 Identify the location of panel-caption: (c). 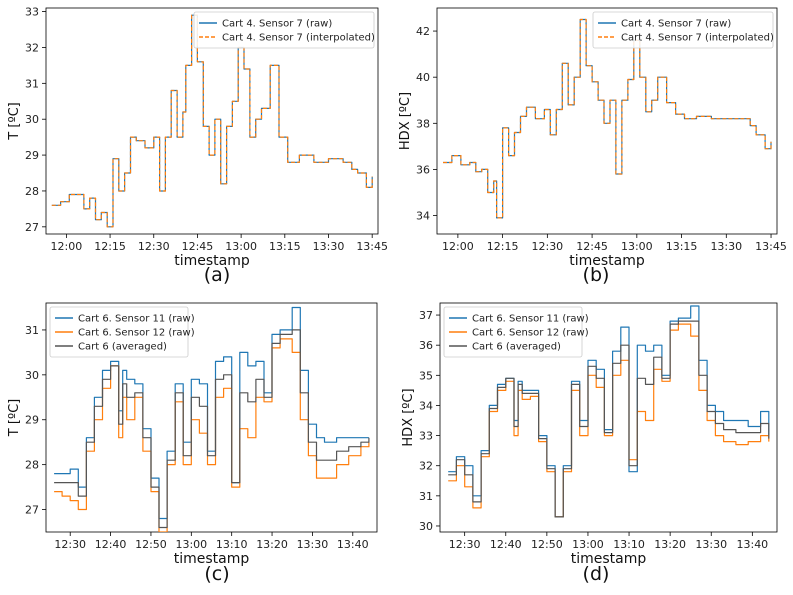
(216, 574).